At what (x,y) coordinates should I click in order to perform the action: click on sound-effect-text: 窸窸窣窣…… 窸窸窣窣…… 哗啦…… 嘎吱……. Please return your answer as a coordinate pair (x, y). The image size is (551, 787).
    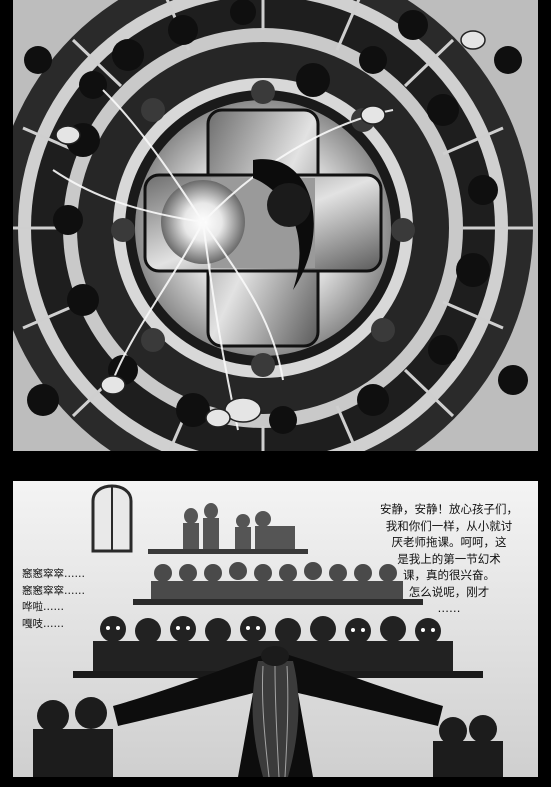
    Looking at the image, I should click on (53, 599).